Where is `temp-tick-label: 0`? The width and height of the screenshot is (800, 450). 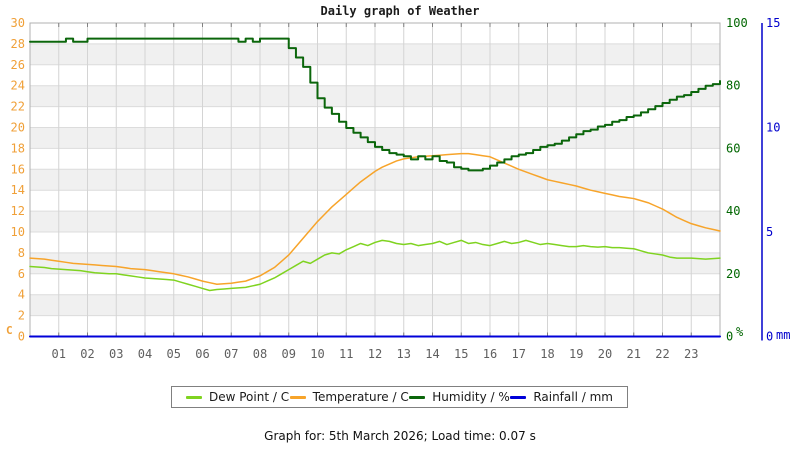
temp-tick-label: 0 is located at coordinates (21, 337).